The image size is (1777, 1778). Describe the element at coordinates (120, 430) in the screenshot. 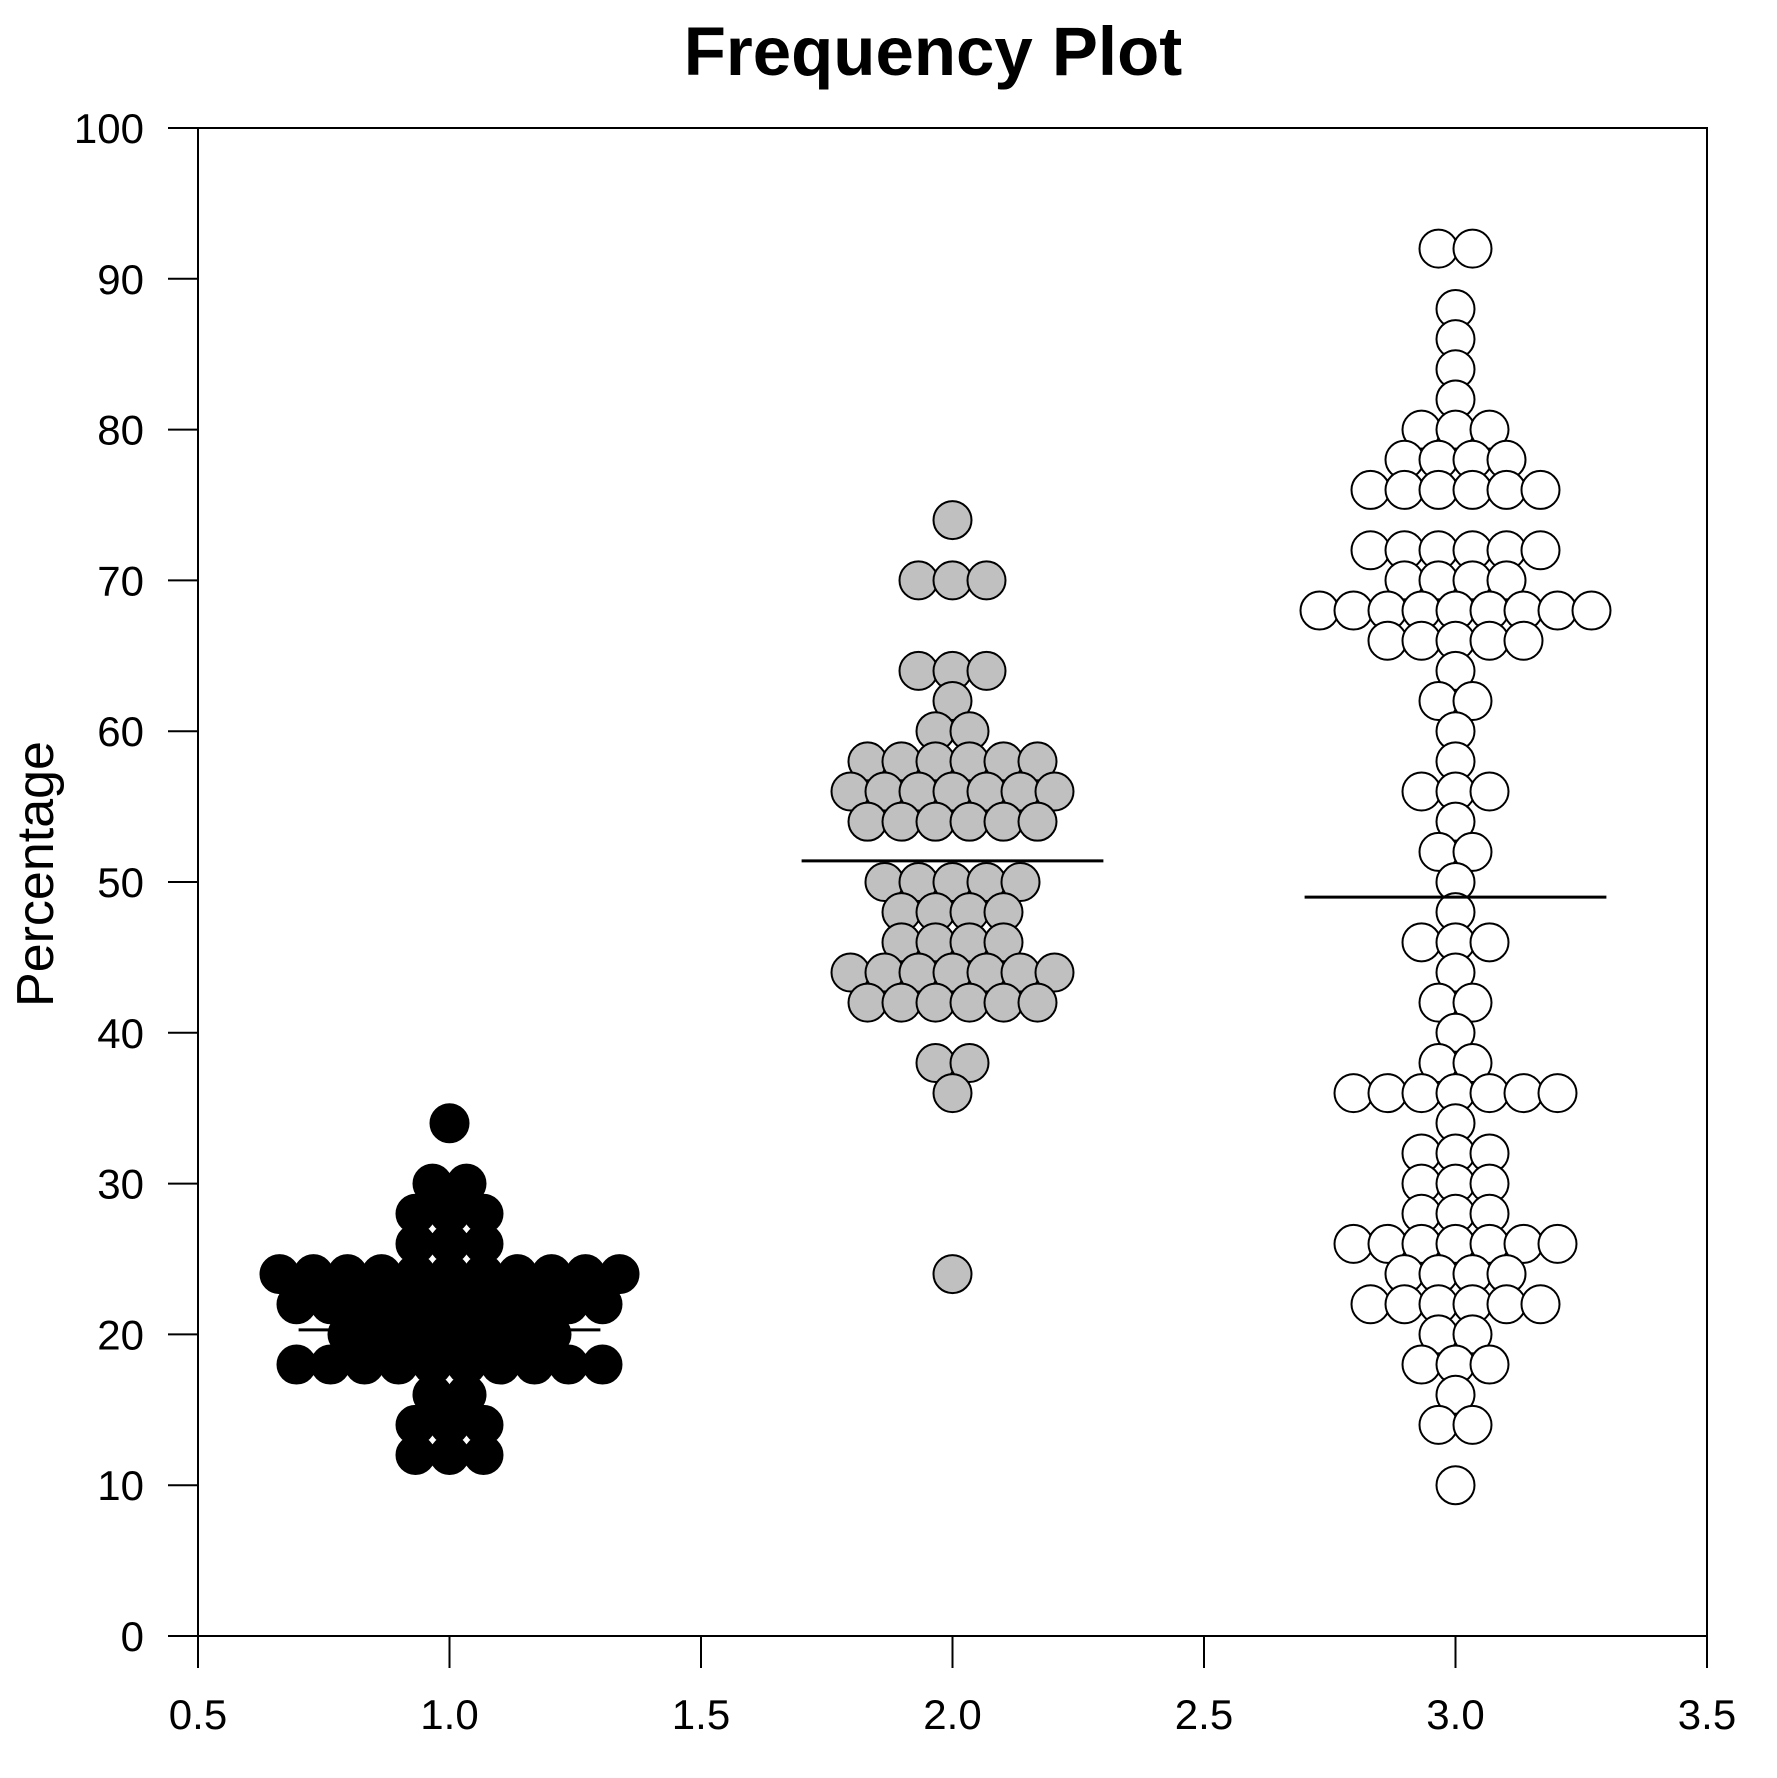

I see `y-tick-label: 80` at that location.